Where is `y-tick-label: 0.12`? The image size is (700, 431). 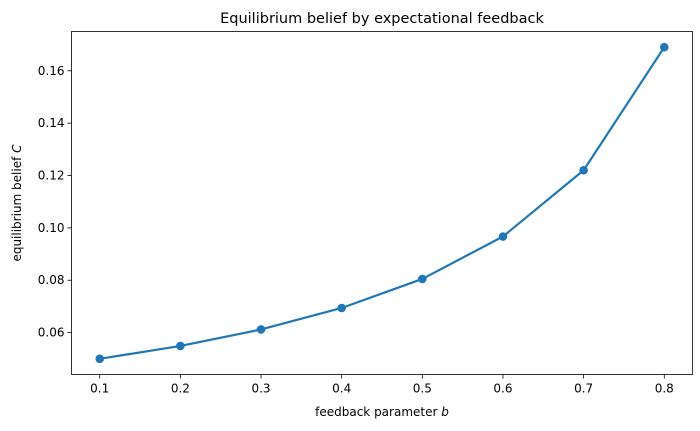 y-tick-label: 0.12 is located at coordinates (51, 176).